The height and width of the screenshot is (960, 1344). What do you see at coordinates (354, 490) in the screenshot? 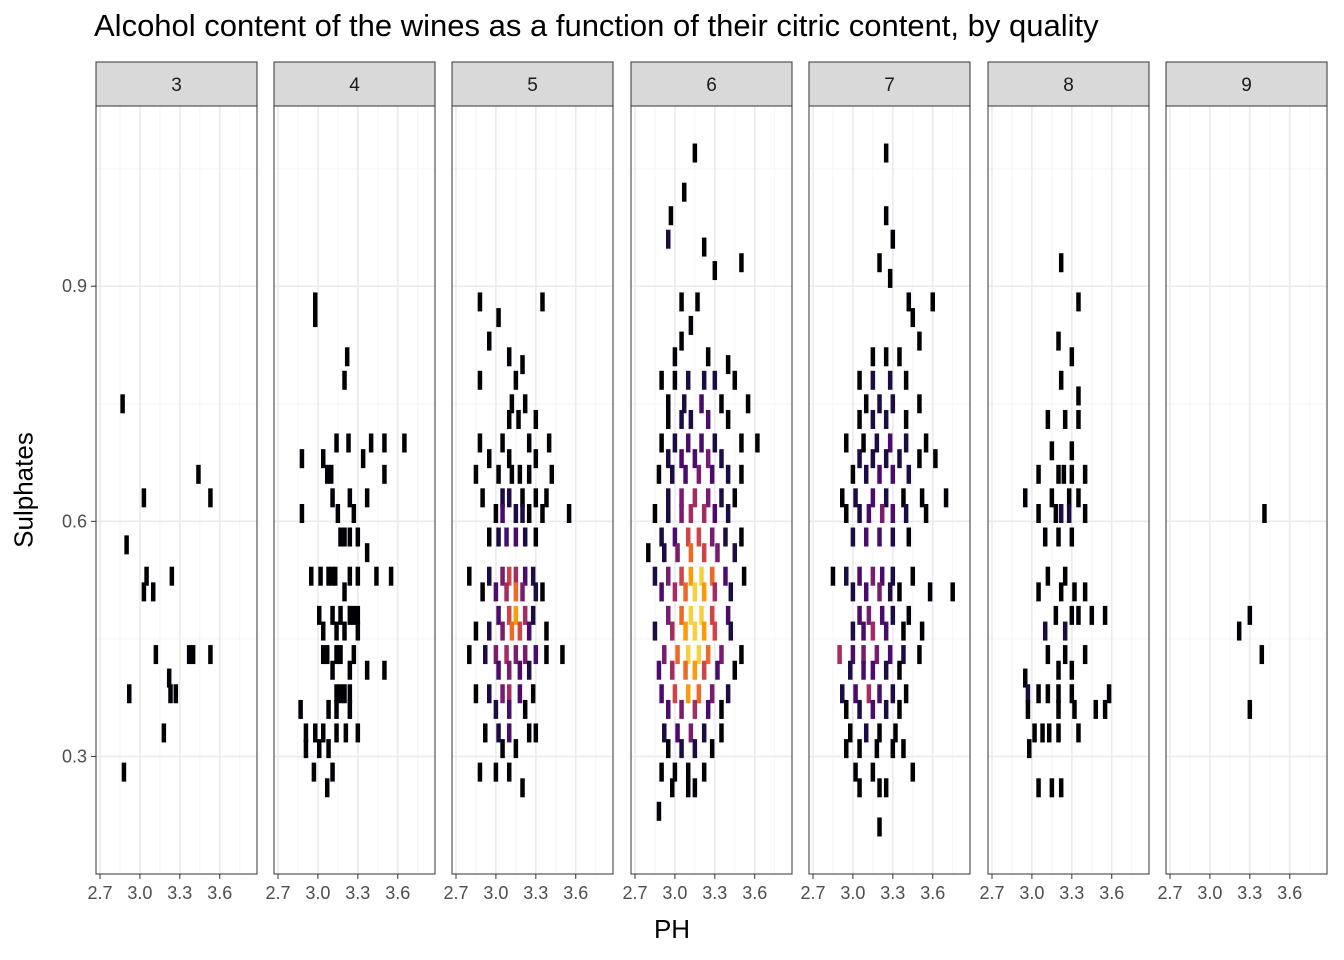
I see `panel-border` at bounding box center [354, 490].